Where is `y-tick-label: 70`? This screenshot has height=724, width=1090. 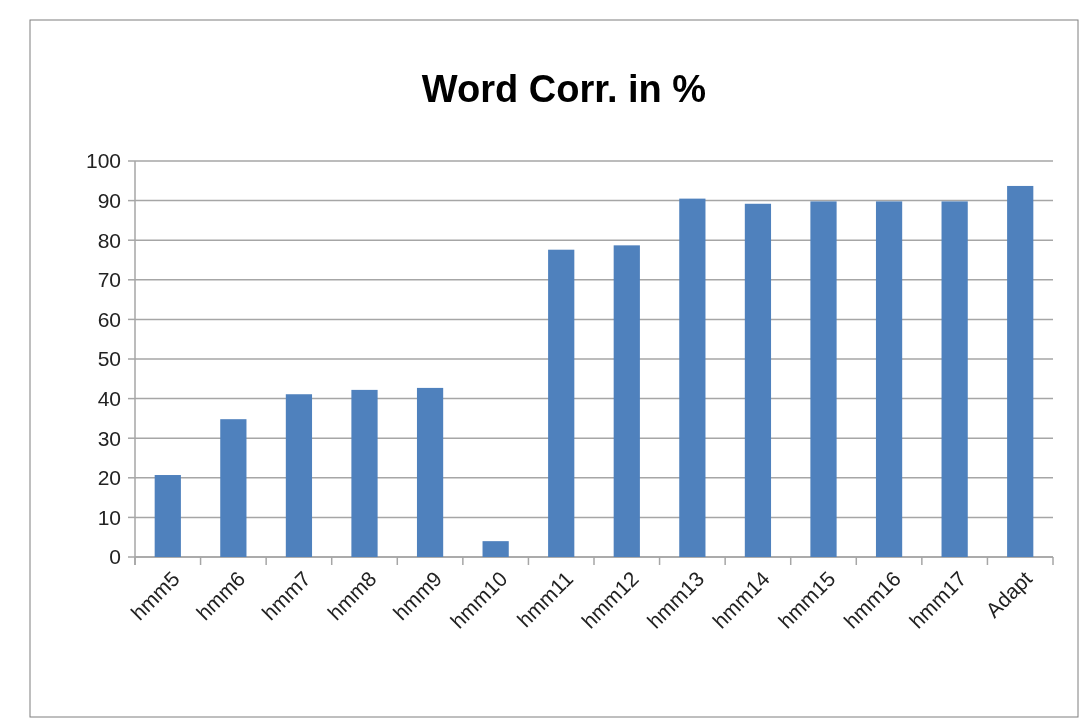
y-tick-label: 70 is located at coordinates (109, 280).